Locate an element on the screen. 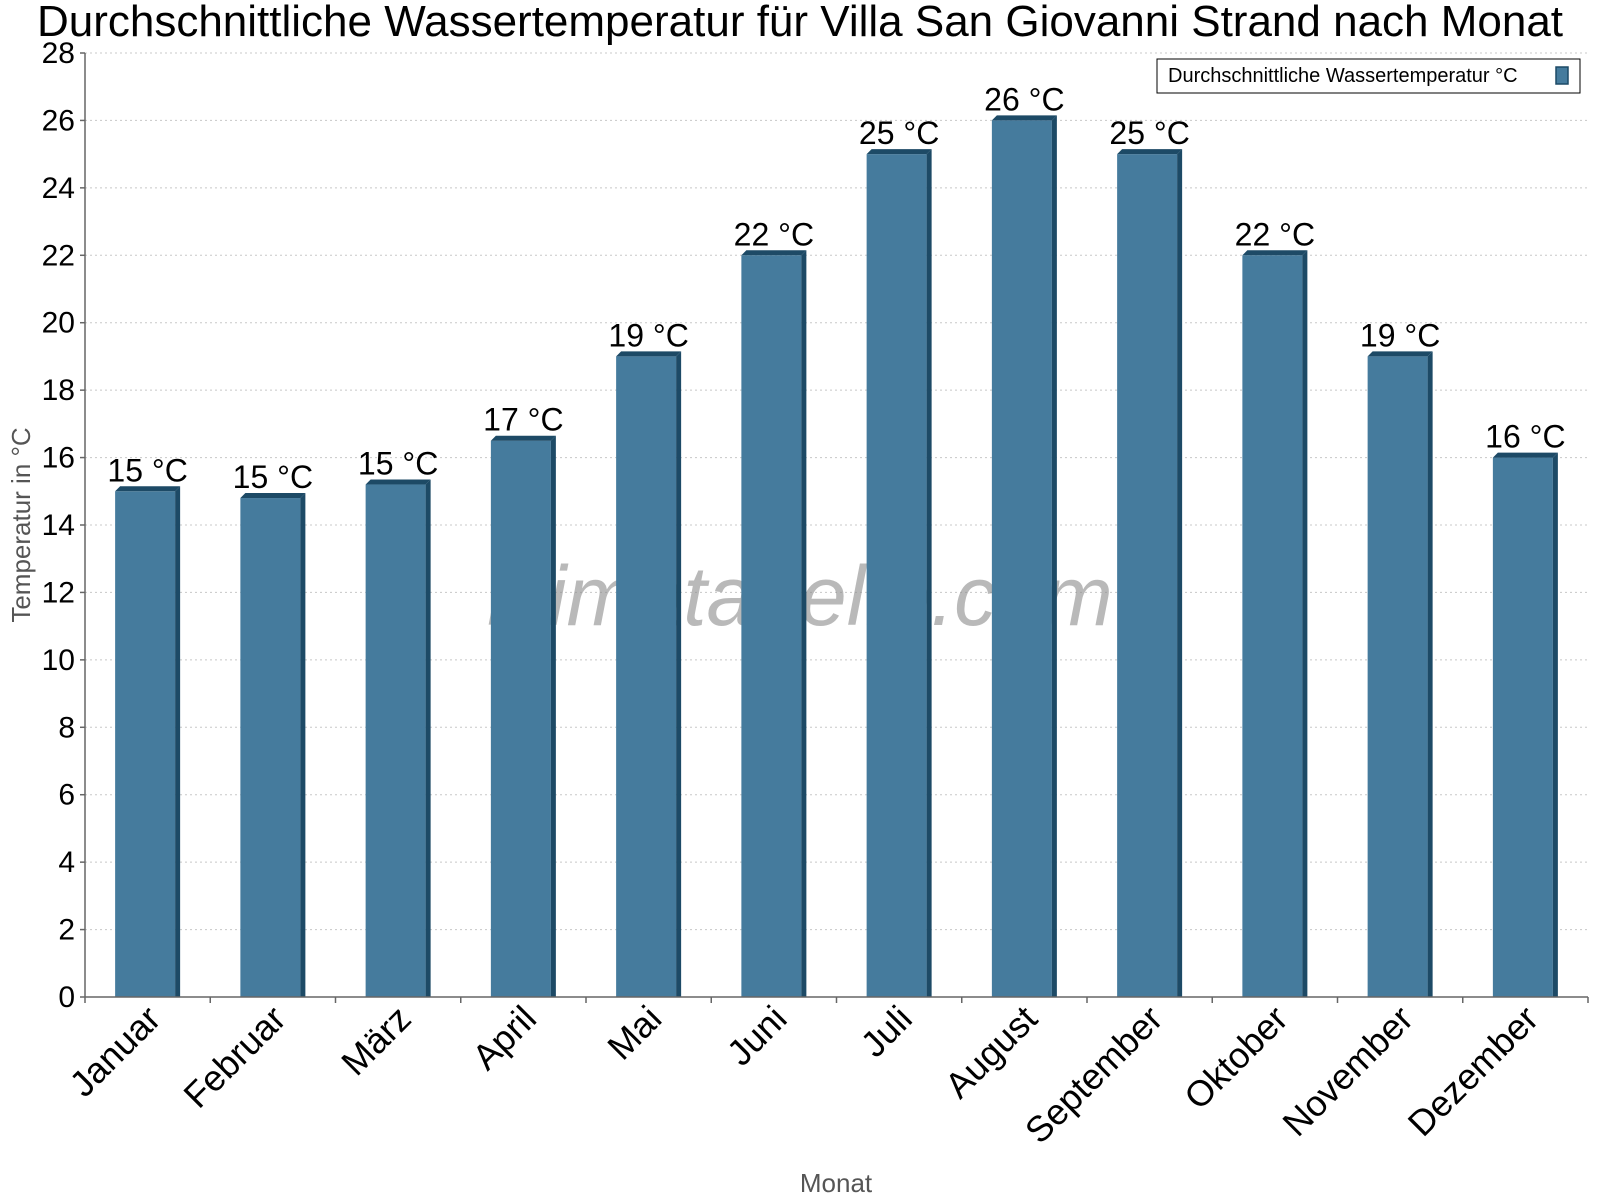 This screenshot has width=1600, height=1200. y-tick-label: 12 is located at coordinates (58, 592).